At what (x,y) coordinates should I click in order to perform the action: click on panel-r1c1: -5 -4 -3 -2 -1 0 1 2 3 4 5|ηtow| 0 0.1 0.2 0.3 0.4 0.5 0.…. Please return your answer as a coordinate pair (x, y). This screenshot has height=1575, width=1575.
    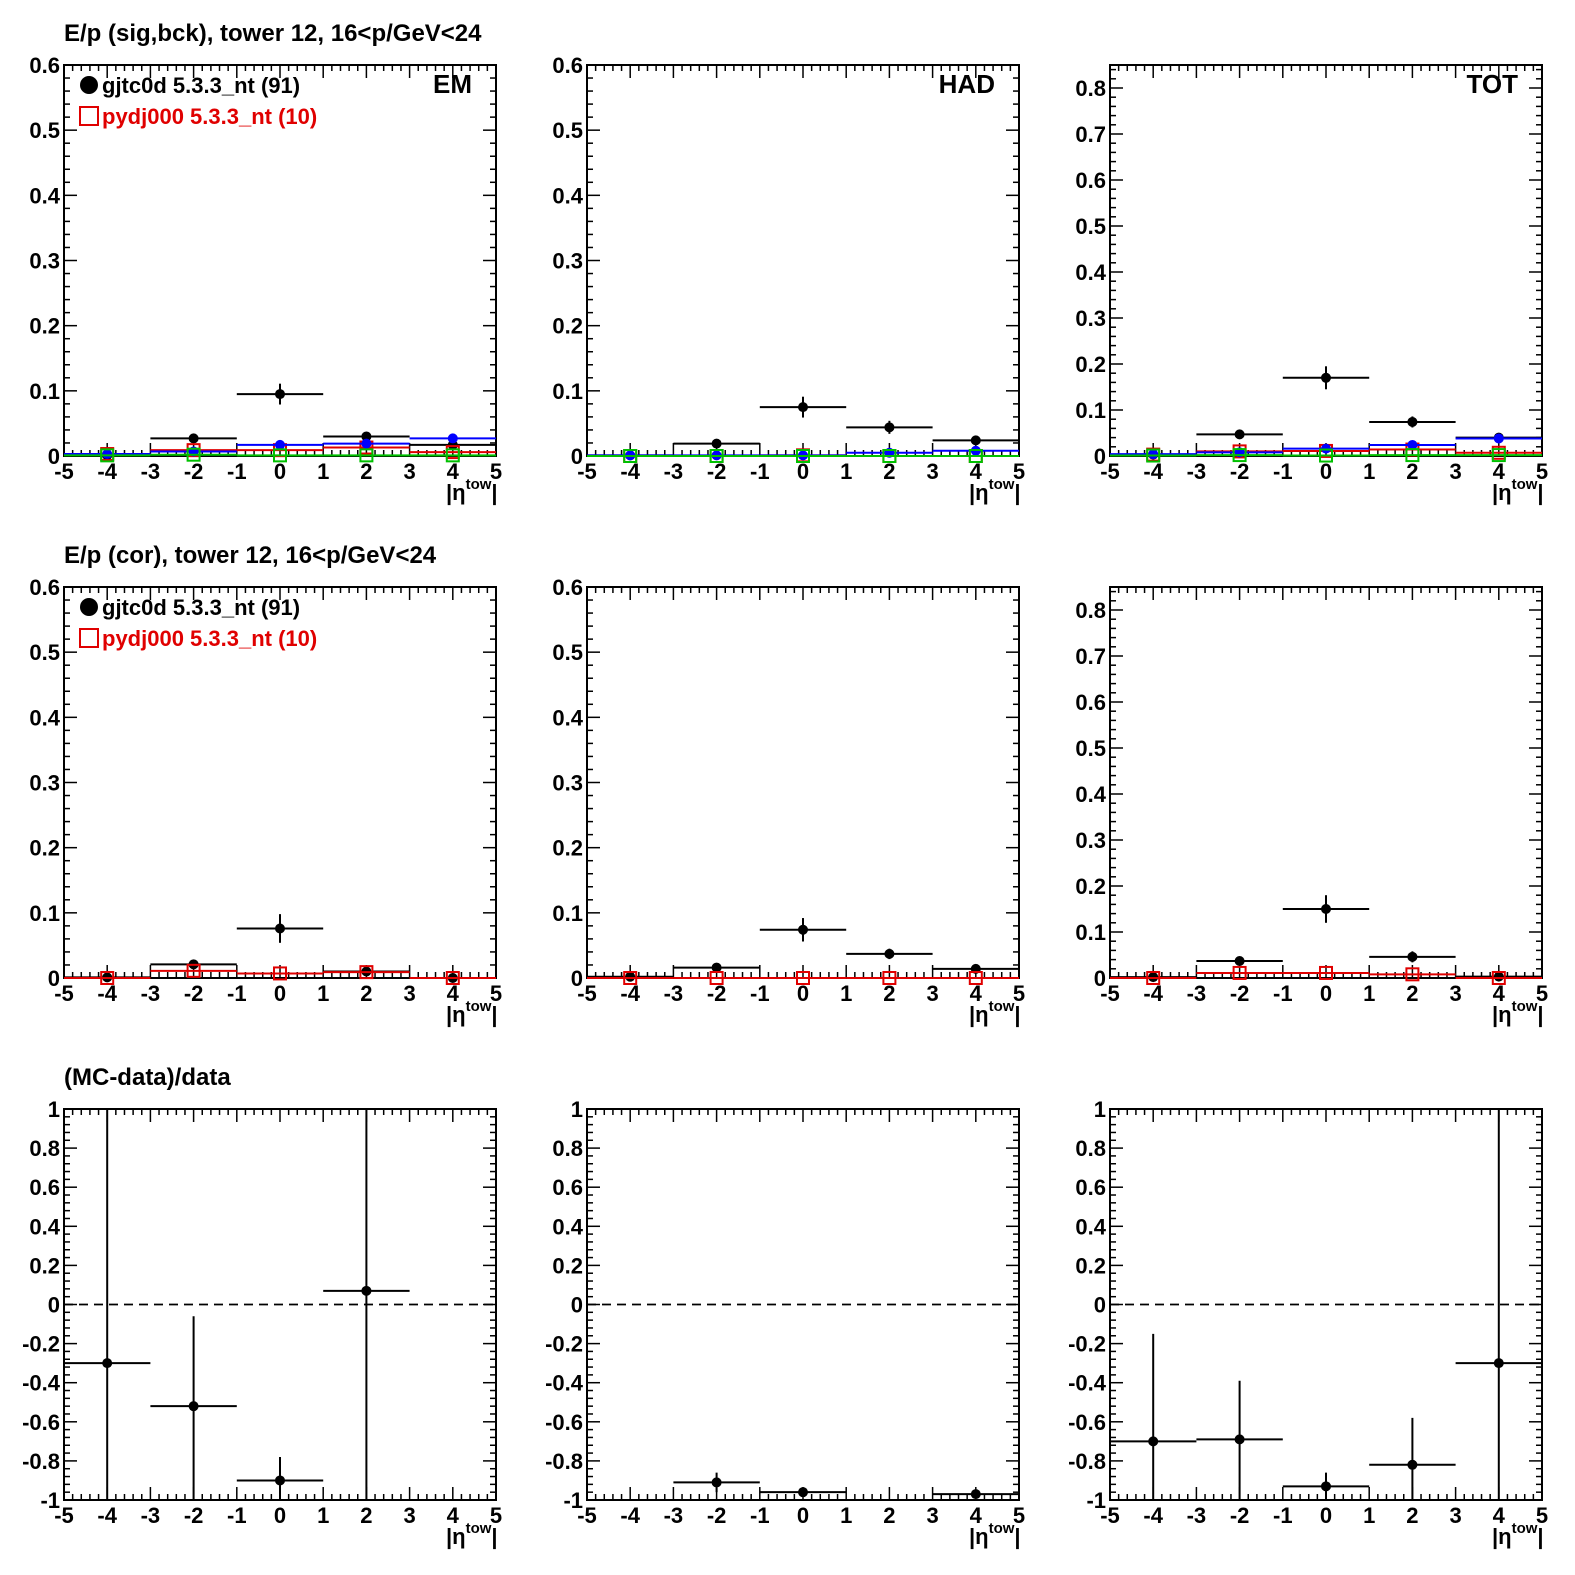
    Looking at the image, I should click on (788, 801).